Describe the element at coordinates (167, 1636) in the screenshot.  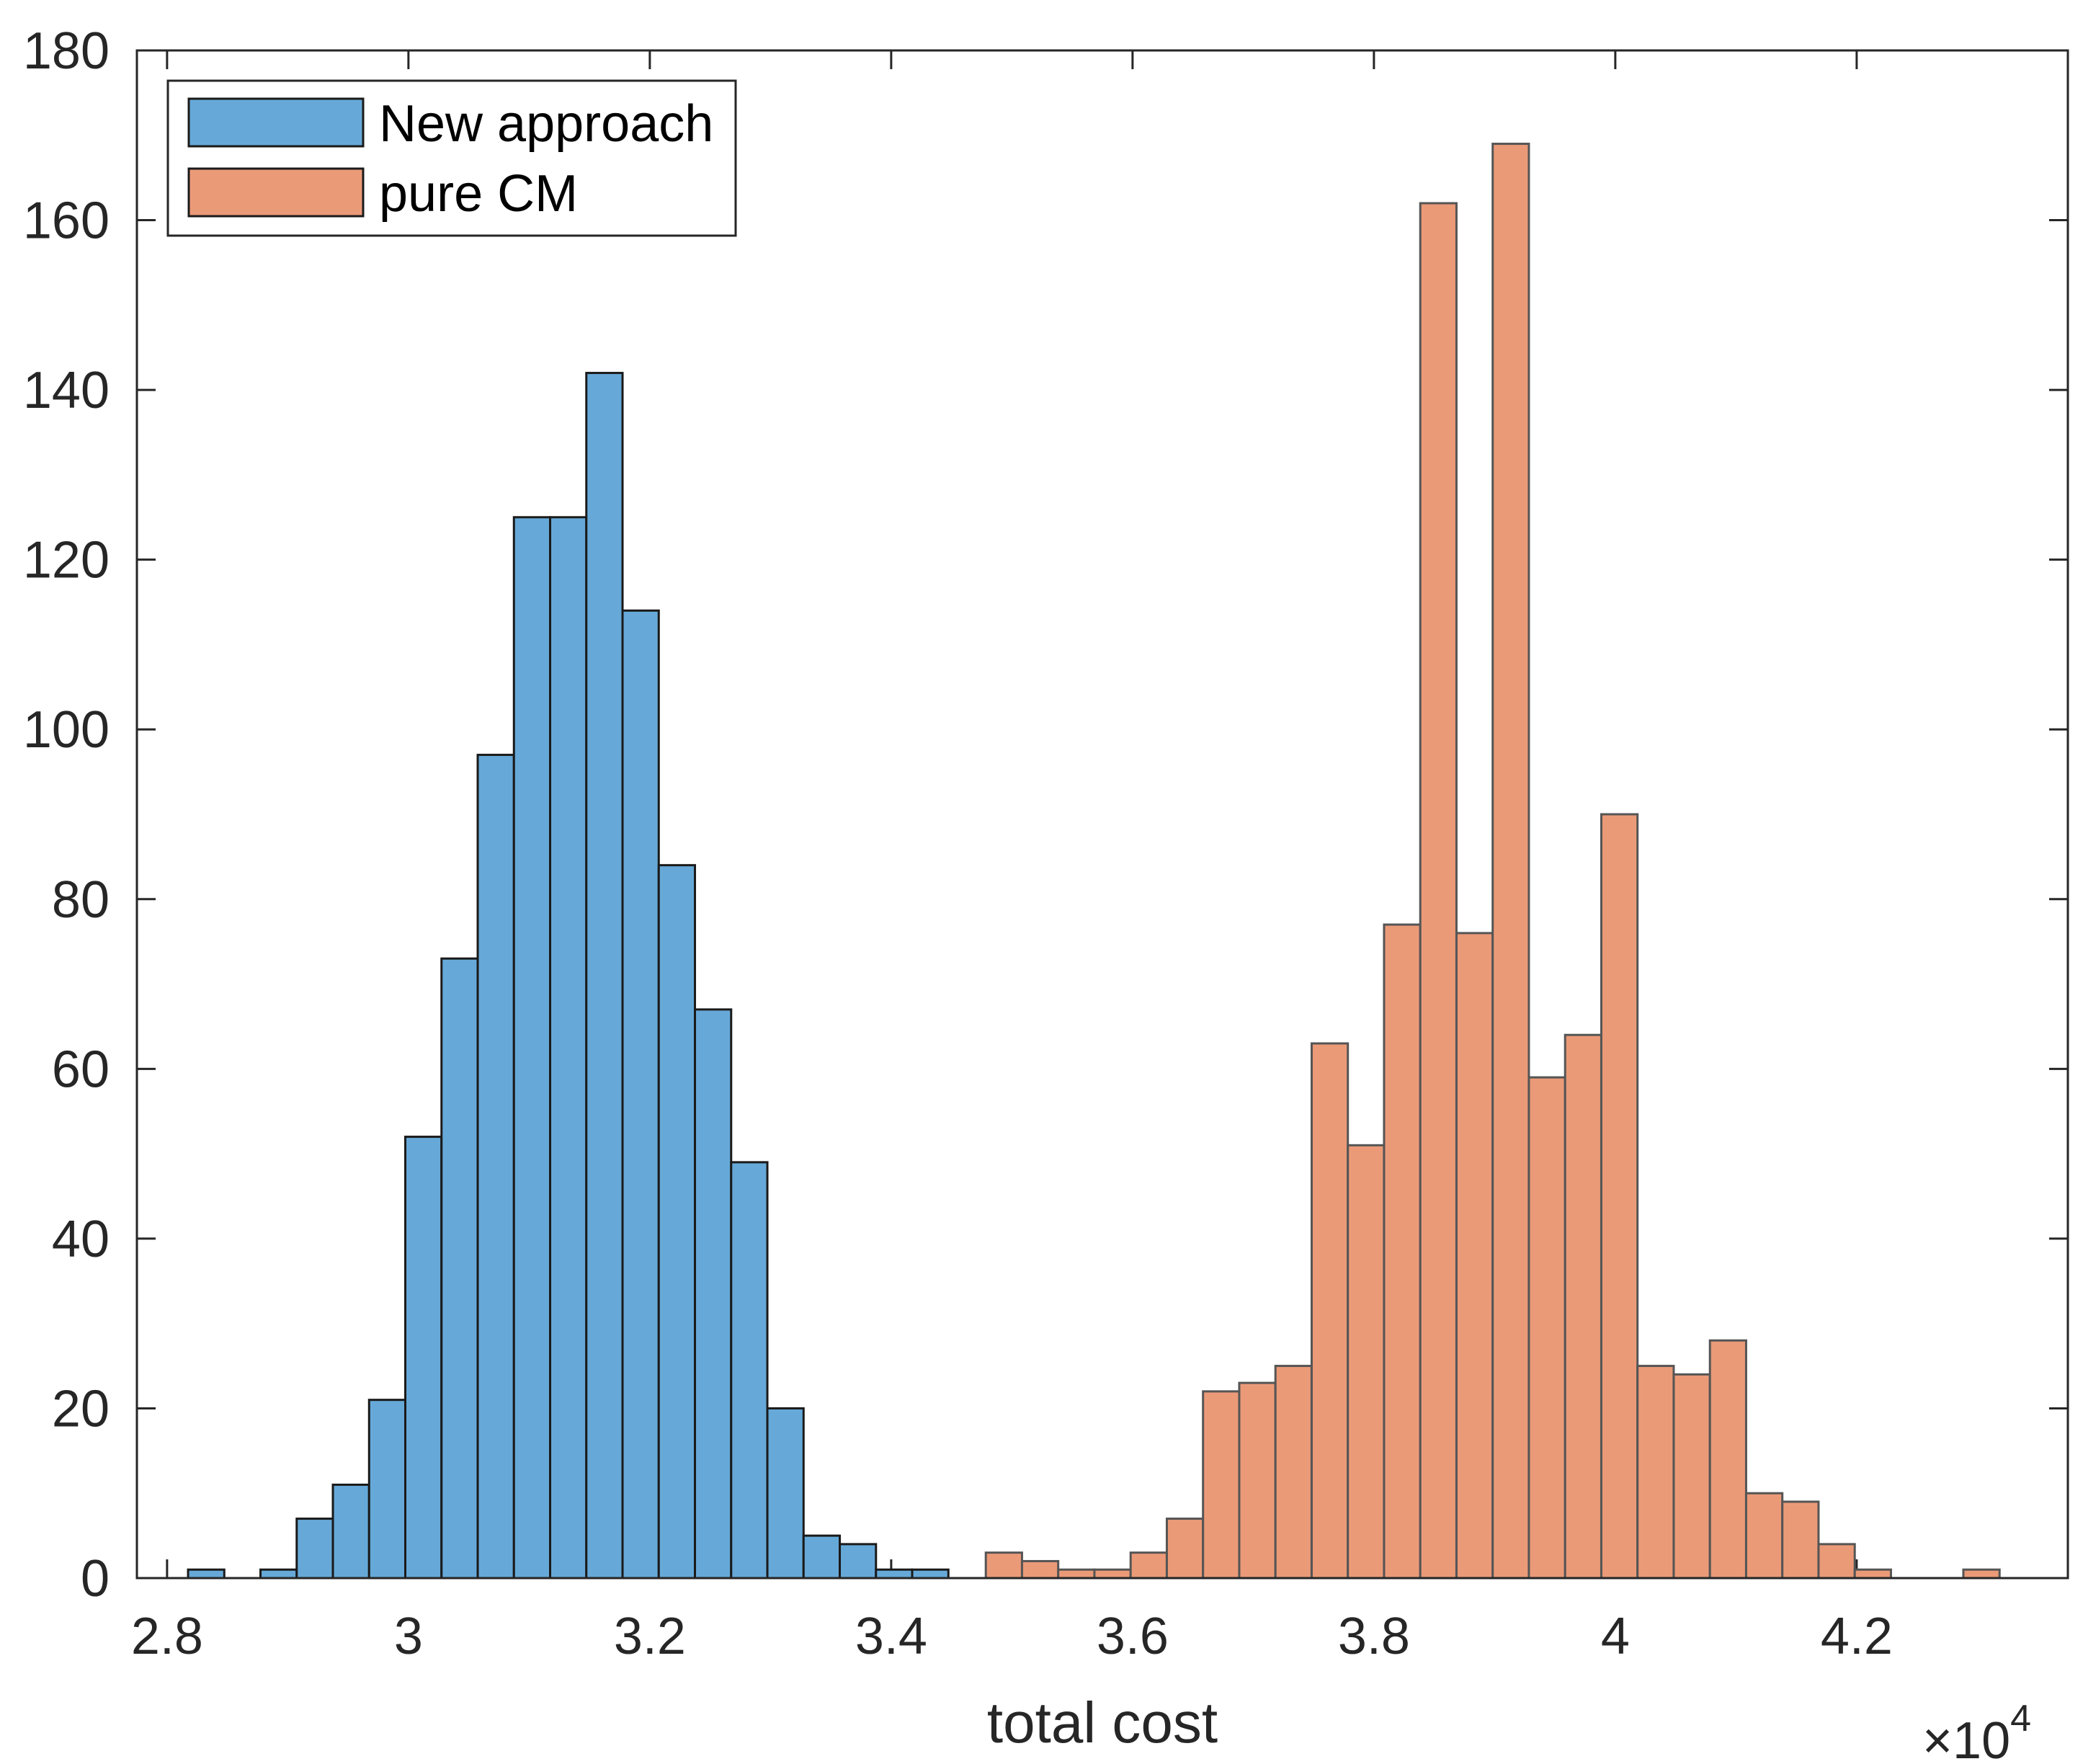
I see `x-tick-label-0: 2.8` at that location.